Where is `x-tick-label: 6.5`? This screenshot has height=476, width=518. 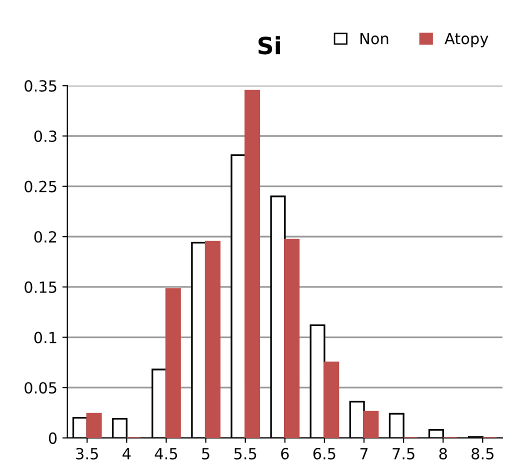 x-tick-label: 6.5 is located at coordinates (324, 454).